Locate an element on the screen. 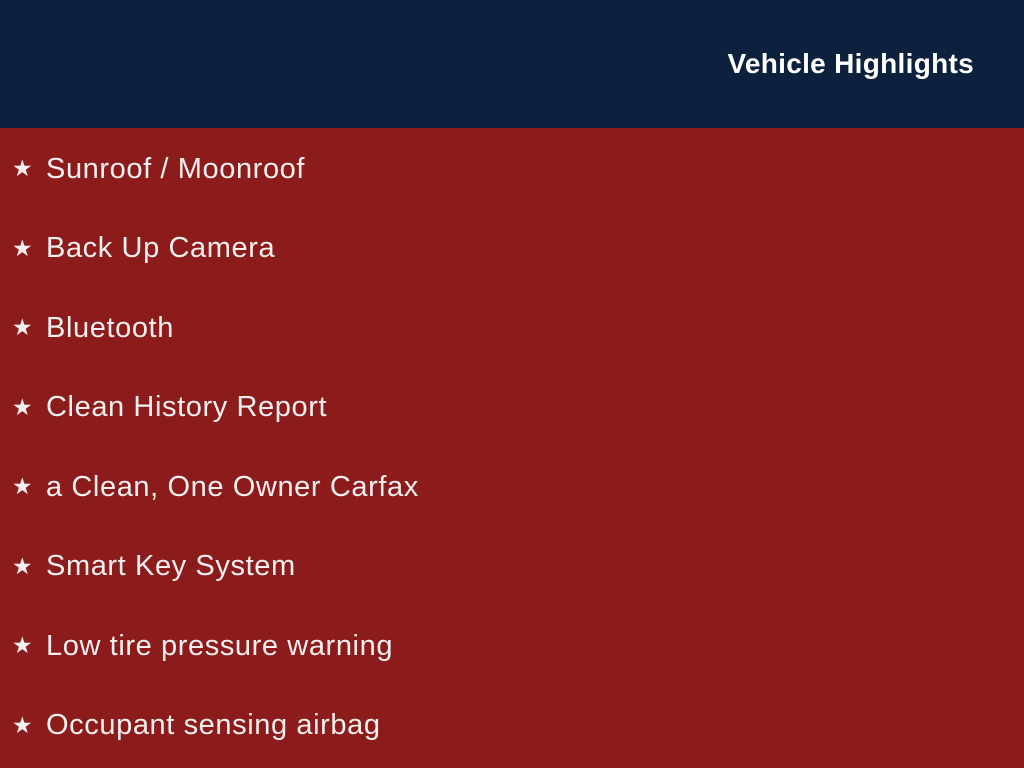  feature-label: Smart Key System is located at coordinates (171, 566).